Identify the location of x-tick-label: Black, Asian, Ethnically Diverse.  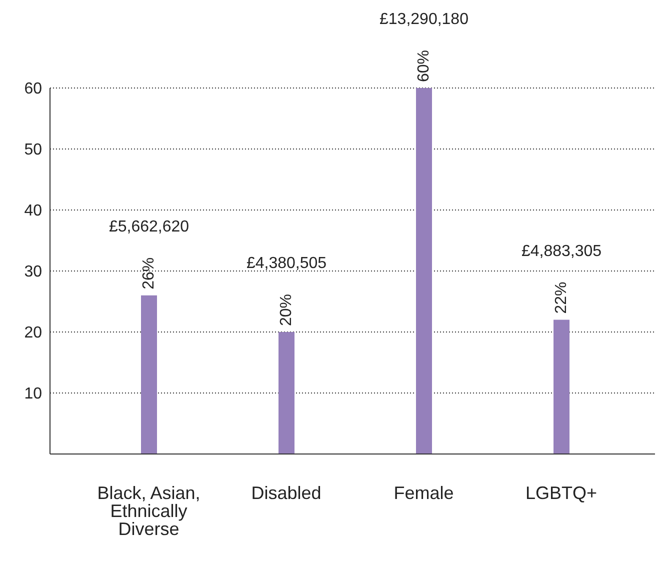
(148, 510).